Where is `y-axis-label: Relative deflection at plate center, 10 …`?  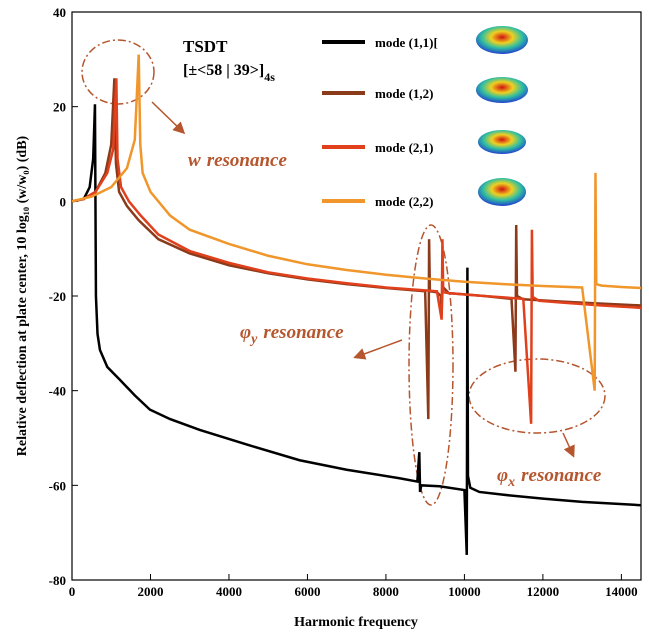
y-axis-label: Relative deflection at plate center, 10 … is located at coordinates (22, 295).